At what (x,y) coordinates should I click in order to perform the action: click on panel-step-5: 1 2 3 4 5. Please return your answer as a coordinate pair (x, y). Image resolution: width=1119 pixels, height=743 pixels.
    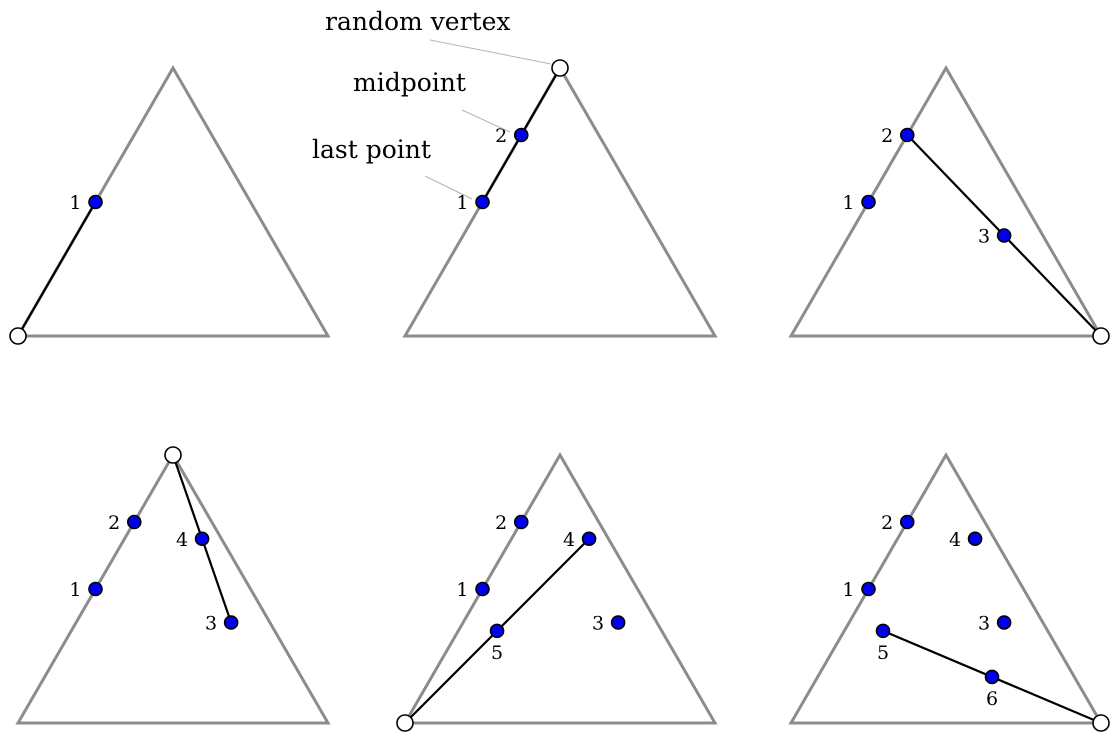
    Looking at the image, I should click on (557, 592).